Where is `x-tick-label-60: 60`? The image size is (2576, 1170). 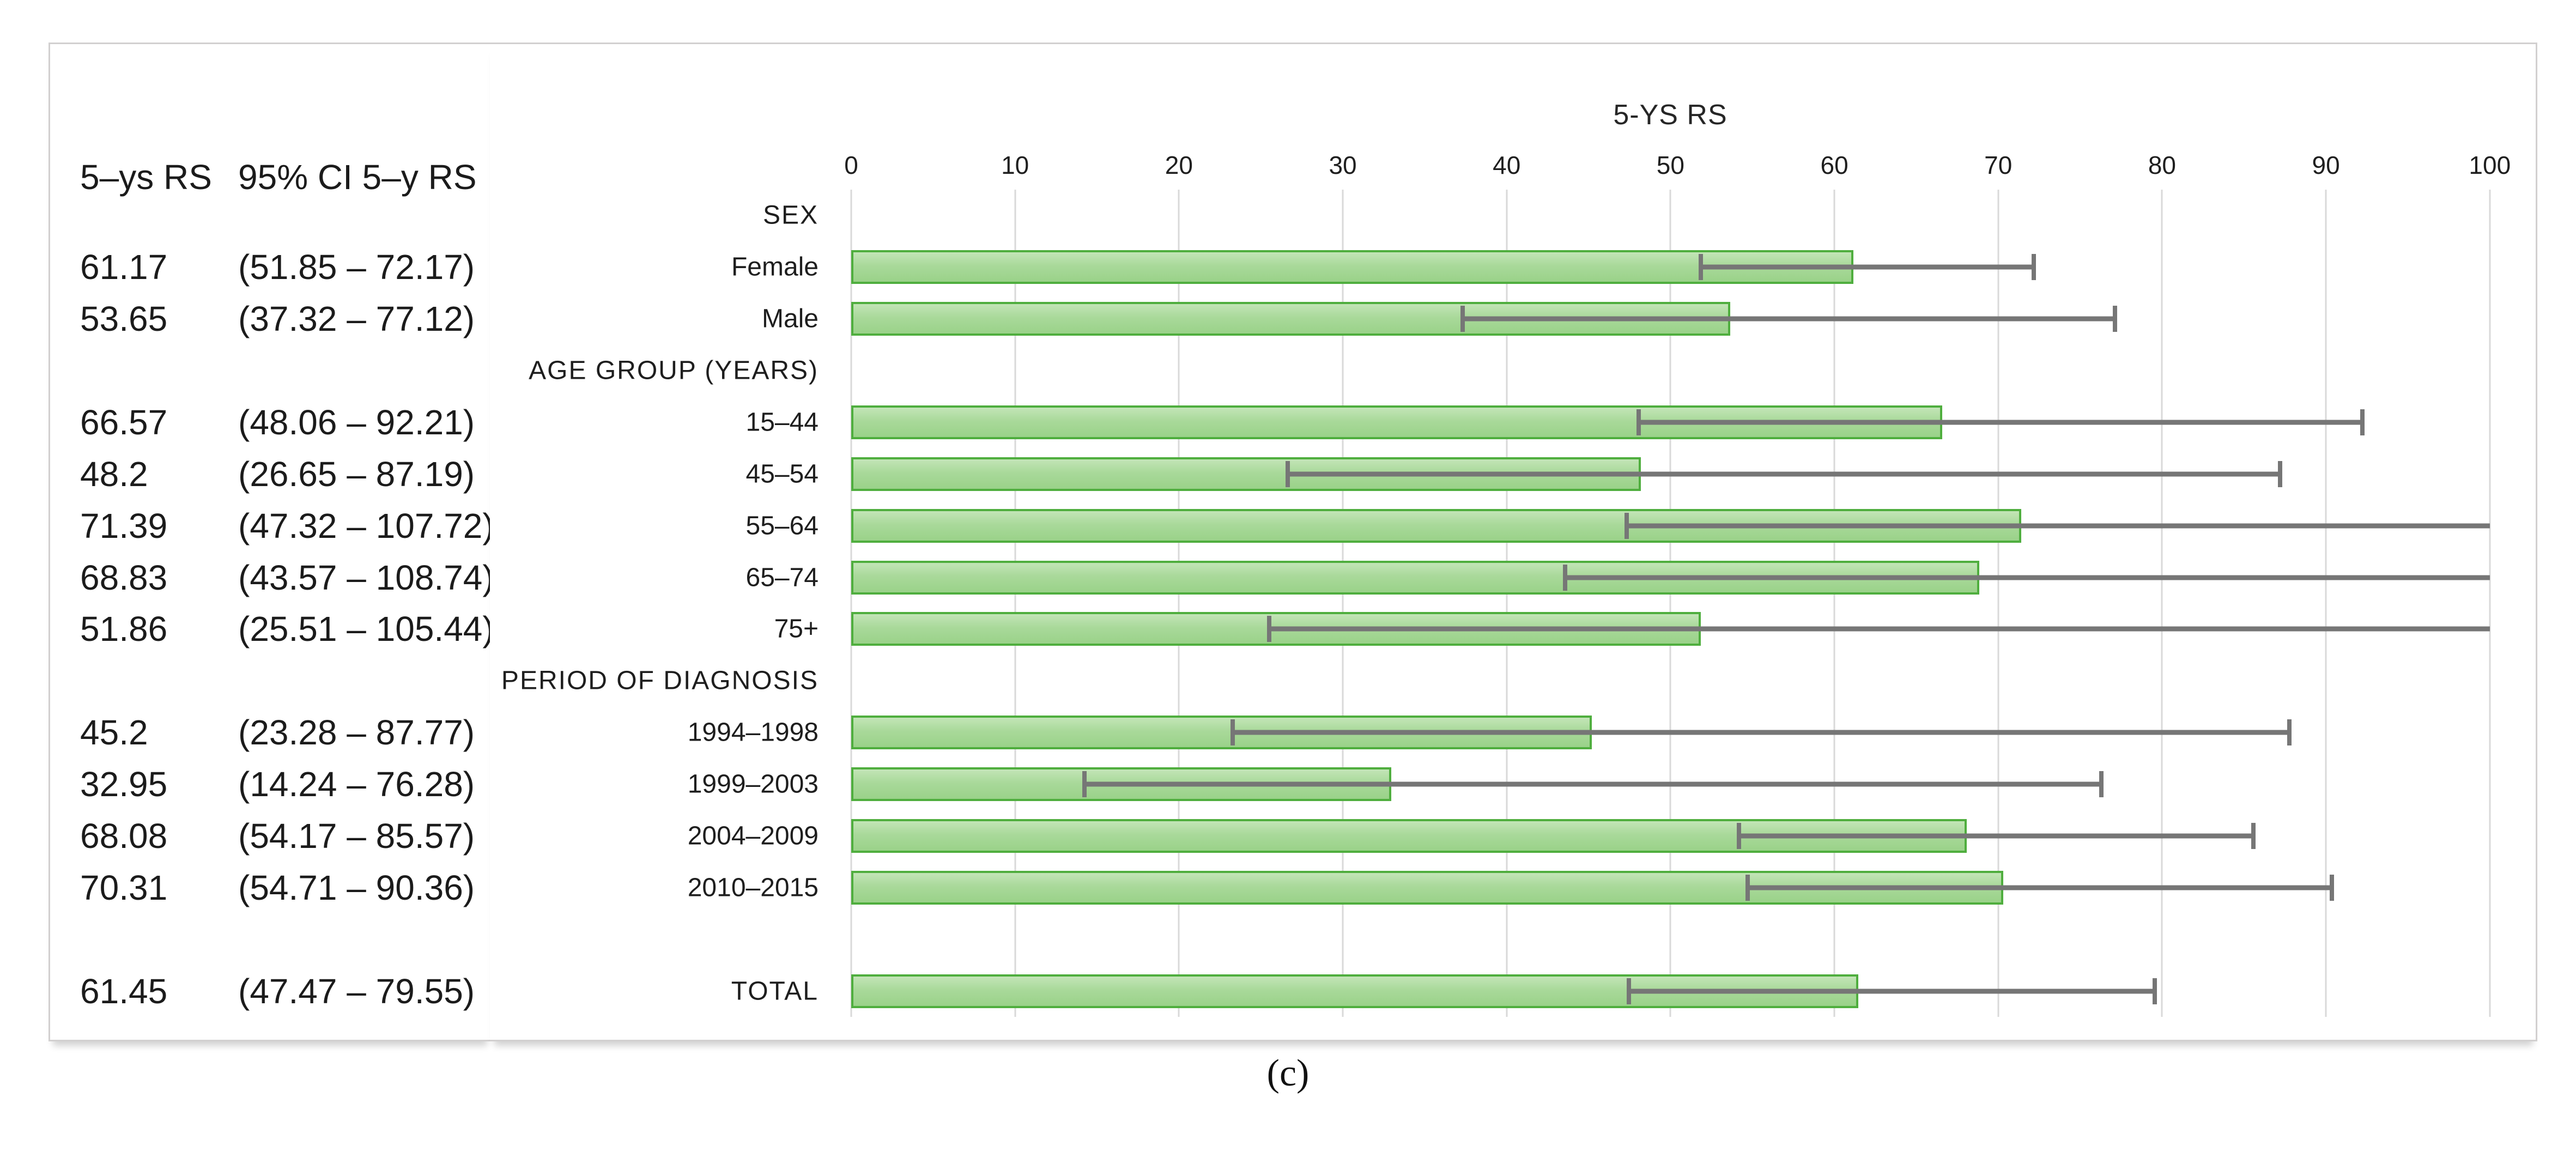
x-tick-label-60: 60 is located at coordinates (1834, 165).